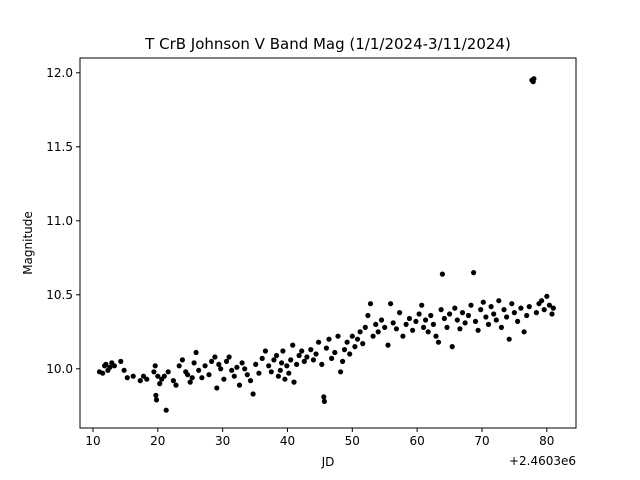 The image size is (640, 480). I want to click on y-tick-label: 11.5, so click(59, 147).